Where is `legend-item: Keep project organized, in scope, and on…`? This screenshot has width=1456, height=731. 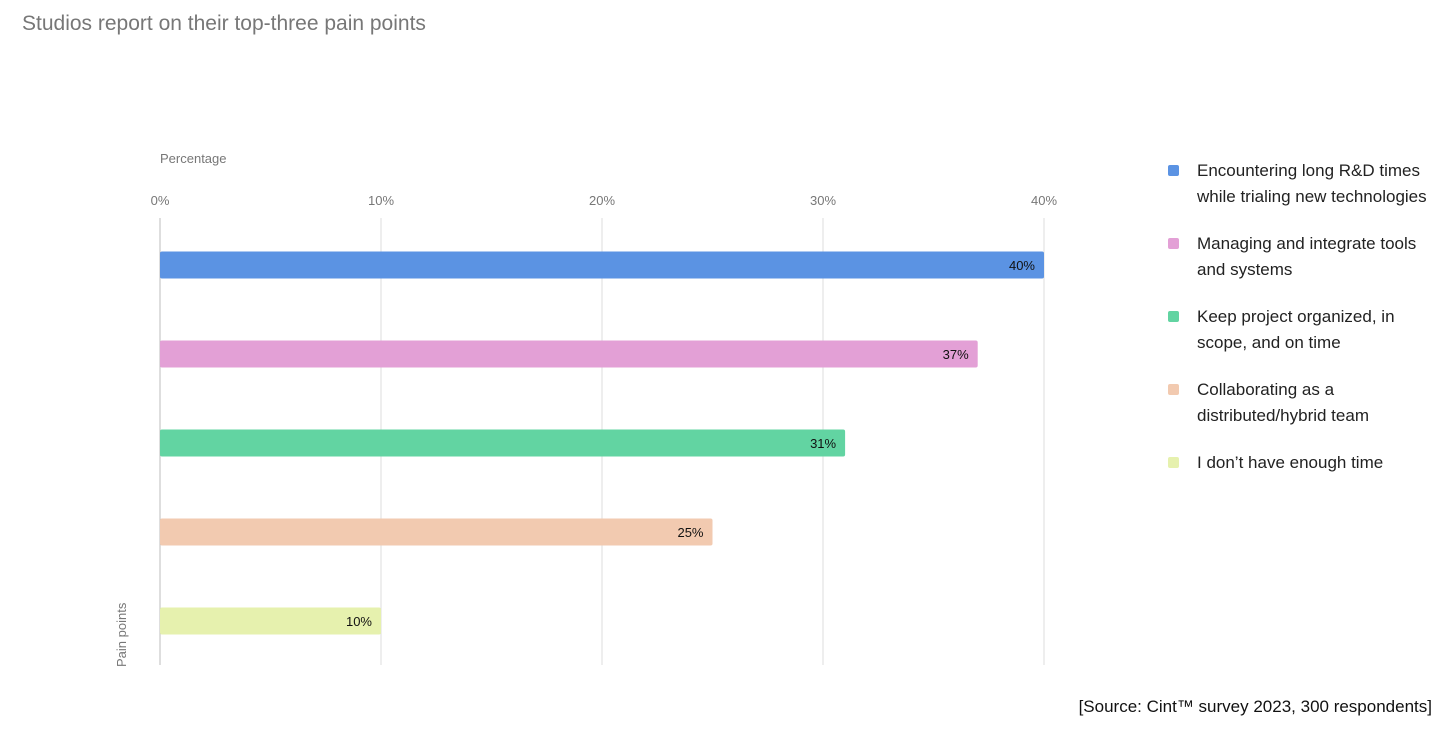 legend-item: Keep project organized, in scope, and on… is located at coordinates (1308, 330).